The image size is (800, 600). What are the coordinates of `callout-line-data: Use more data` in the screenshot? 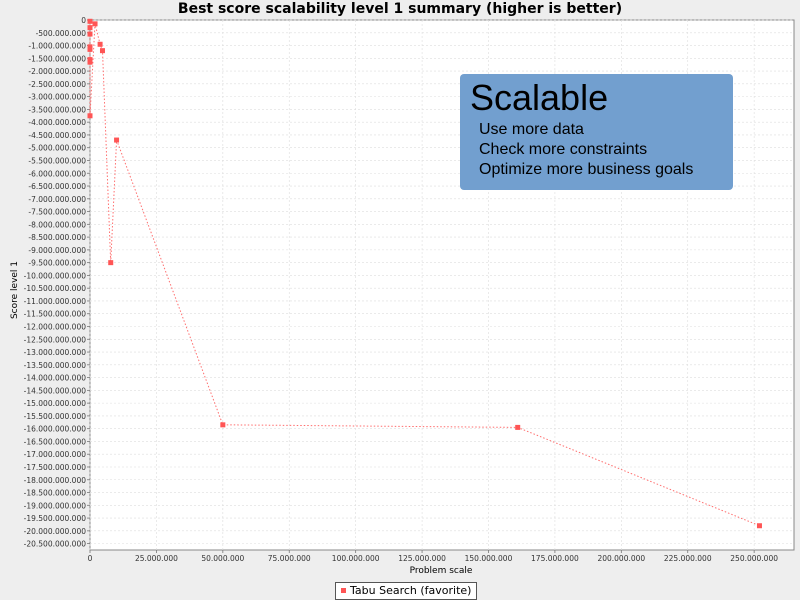 It's located at (531, 129).